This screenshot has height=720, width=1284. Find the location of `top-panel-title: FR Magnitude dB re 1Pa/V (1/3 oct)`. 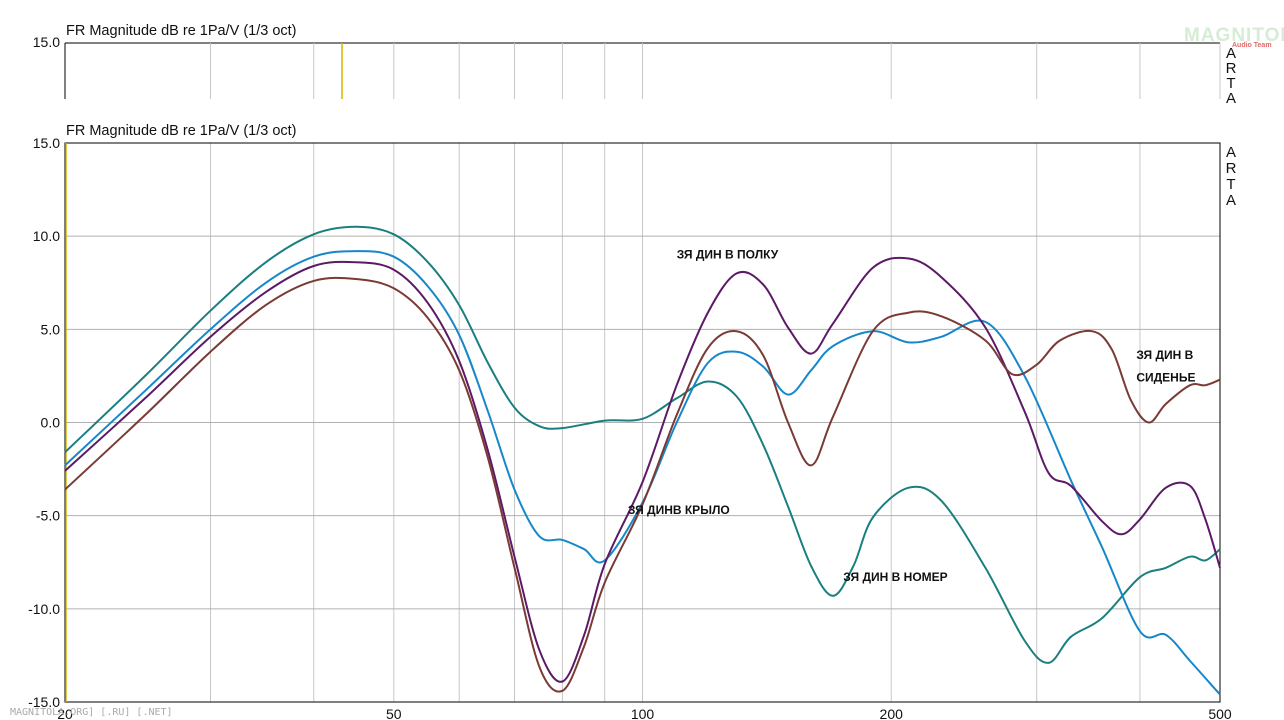

top-panel-title: FR Magnitude dB re 1Pa/V (1/3 oct) is located at coordinates (181, 31).